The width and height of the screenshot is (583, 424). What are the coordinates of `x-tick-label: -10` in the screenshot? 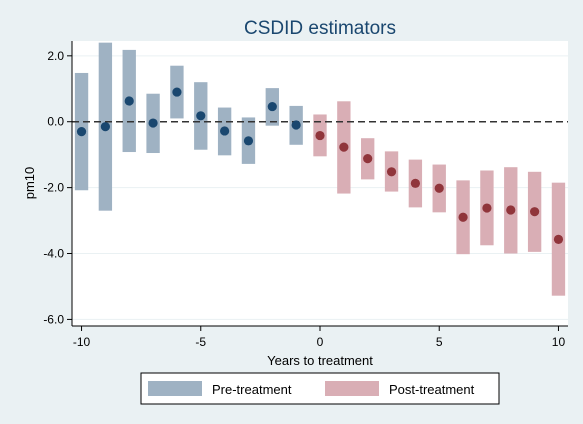 It's located at (82, 342).